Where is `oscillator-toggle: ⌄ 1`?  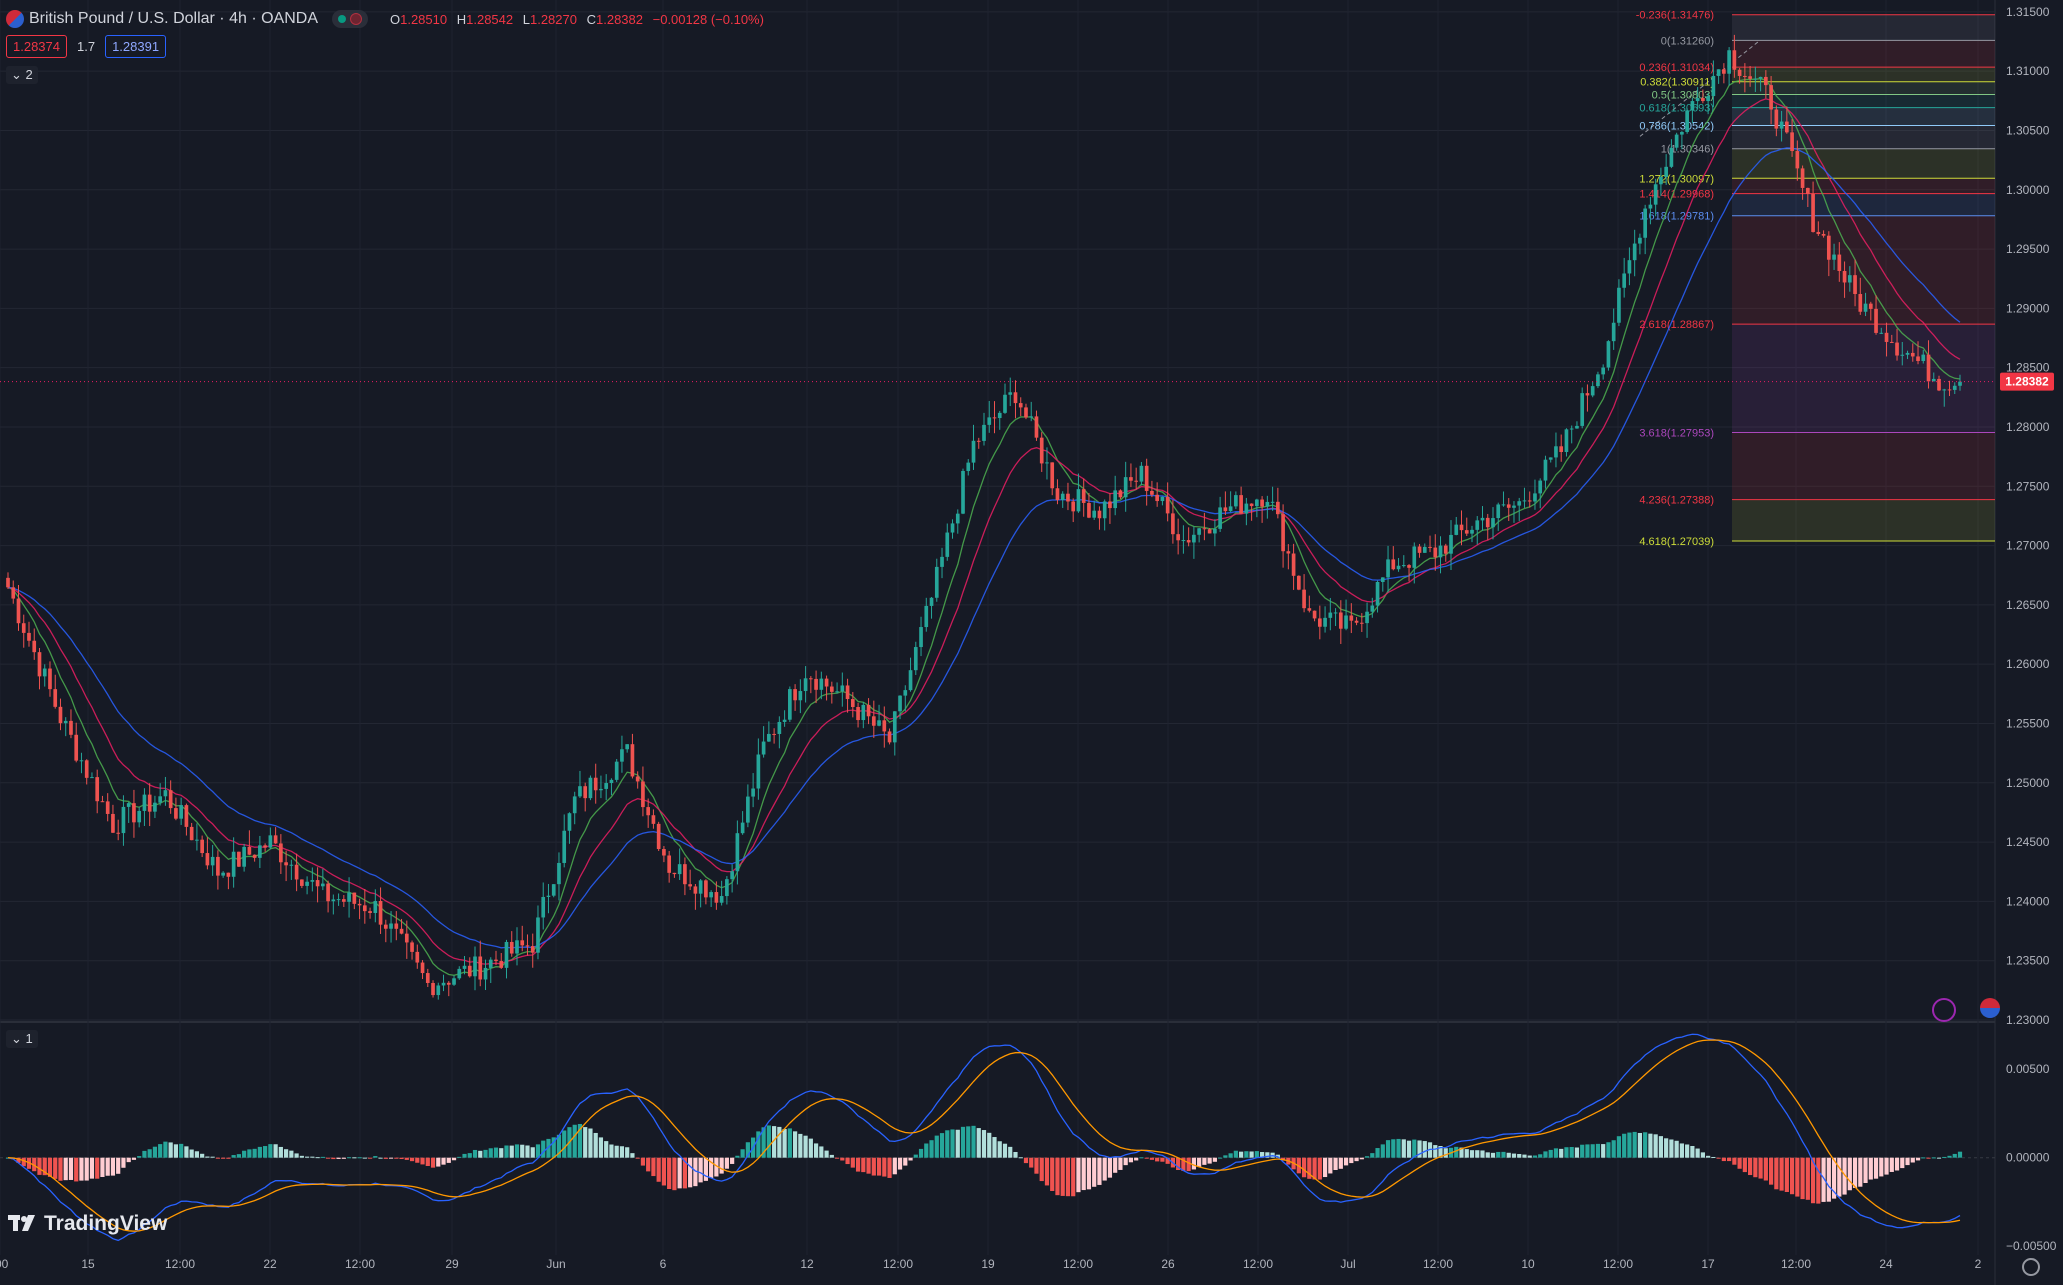
oscillator-toggle: ⌄ 1 is located at coordinates (22, 1039).